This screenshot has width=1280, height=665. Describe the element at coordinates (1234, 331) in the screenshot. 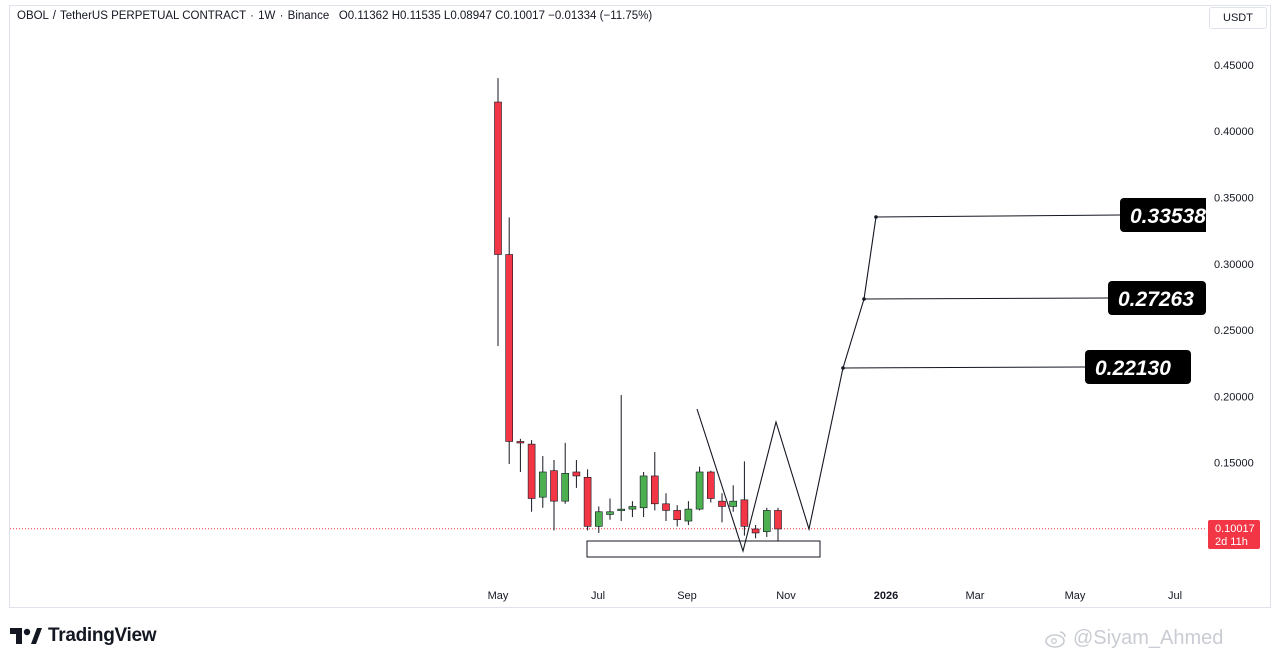

I see `y-tick-label: 0.25000` at that location.